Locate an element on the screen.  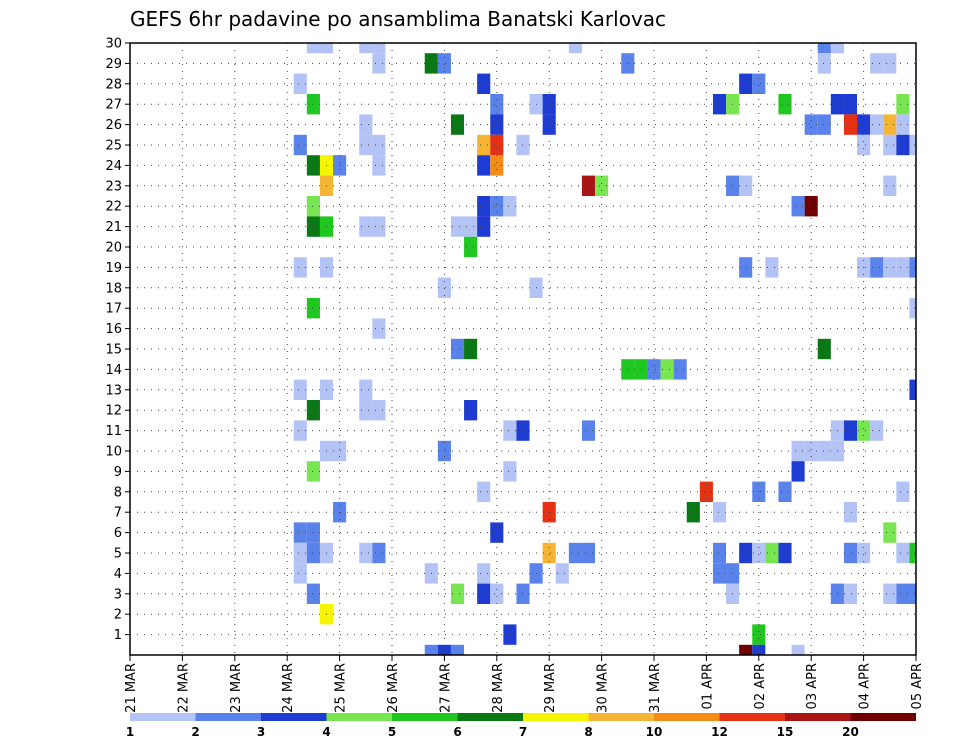
y-tick-label: 28 is located at coordinates (113, 84).